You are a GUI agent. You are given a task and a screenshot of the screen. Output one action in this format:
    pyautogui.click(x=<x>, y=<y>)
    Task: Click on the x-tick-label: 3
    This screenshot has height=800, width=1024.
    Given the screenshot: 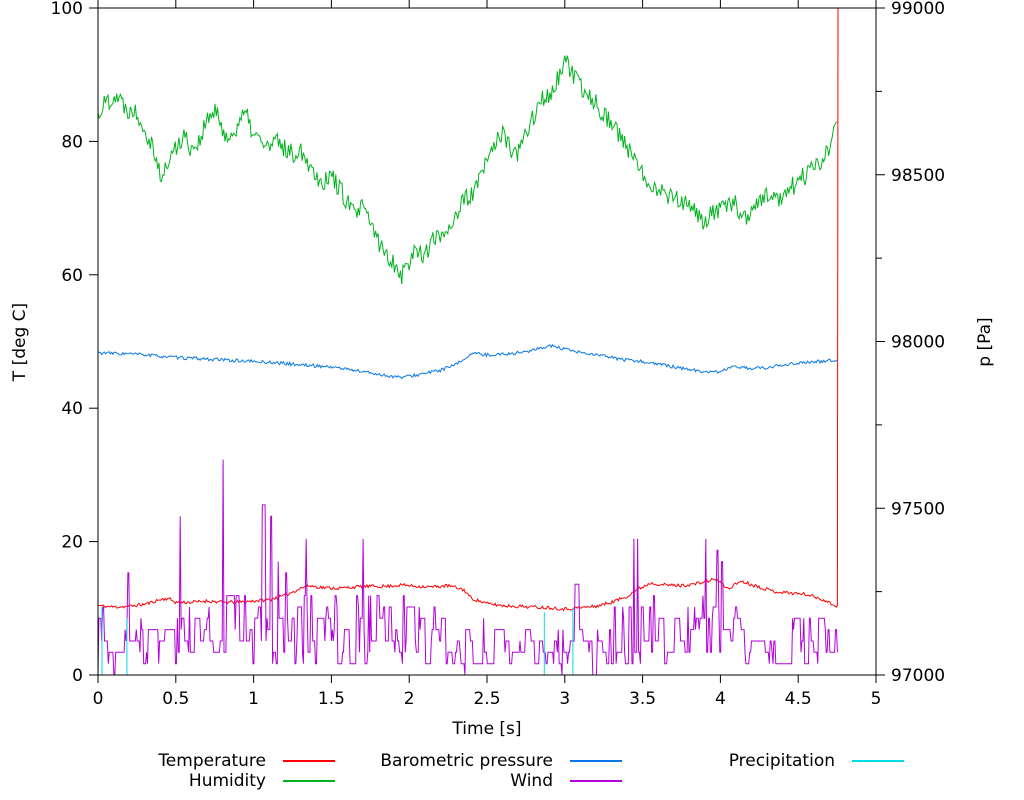 What is the action you would take?
    pyautogui.click(x=564, y=699)
    